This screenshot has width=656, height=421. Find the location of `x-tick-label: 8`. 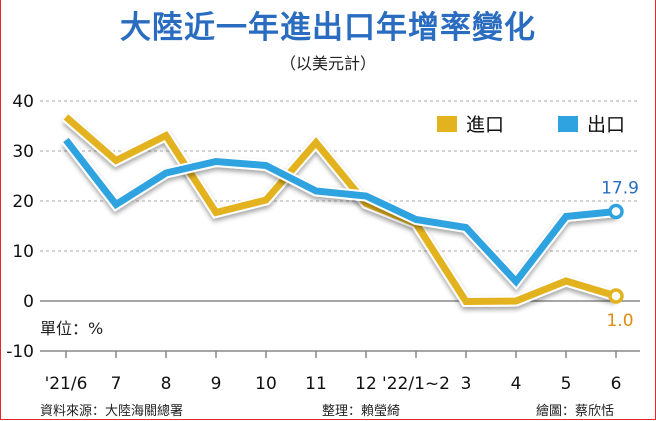

x-tick-label: 8 is located at coordinates (166, 384).